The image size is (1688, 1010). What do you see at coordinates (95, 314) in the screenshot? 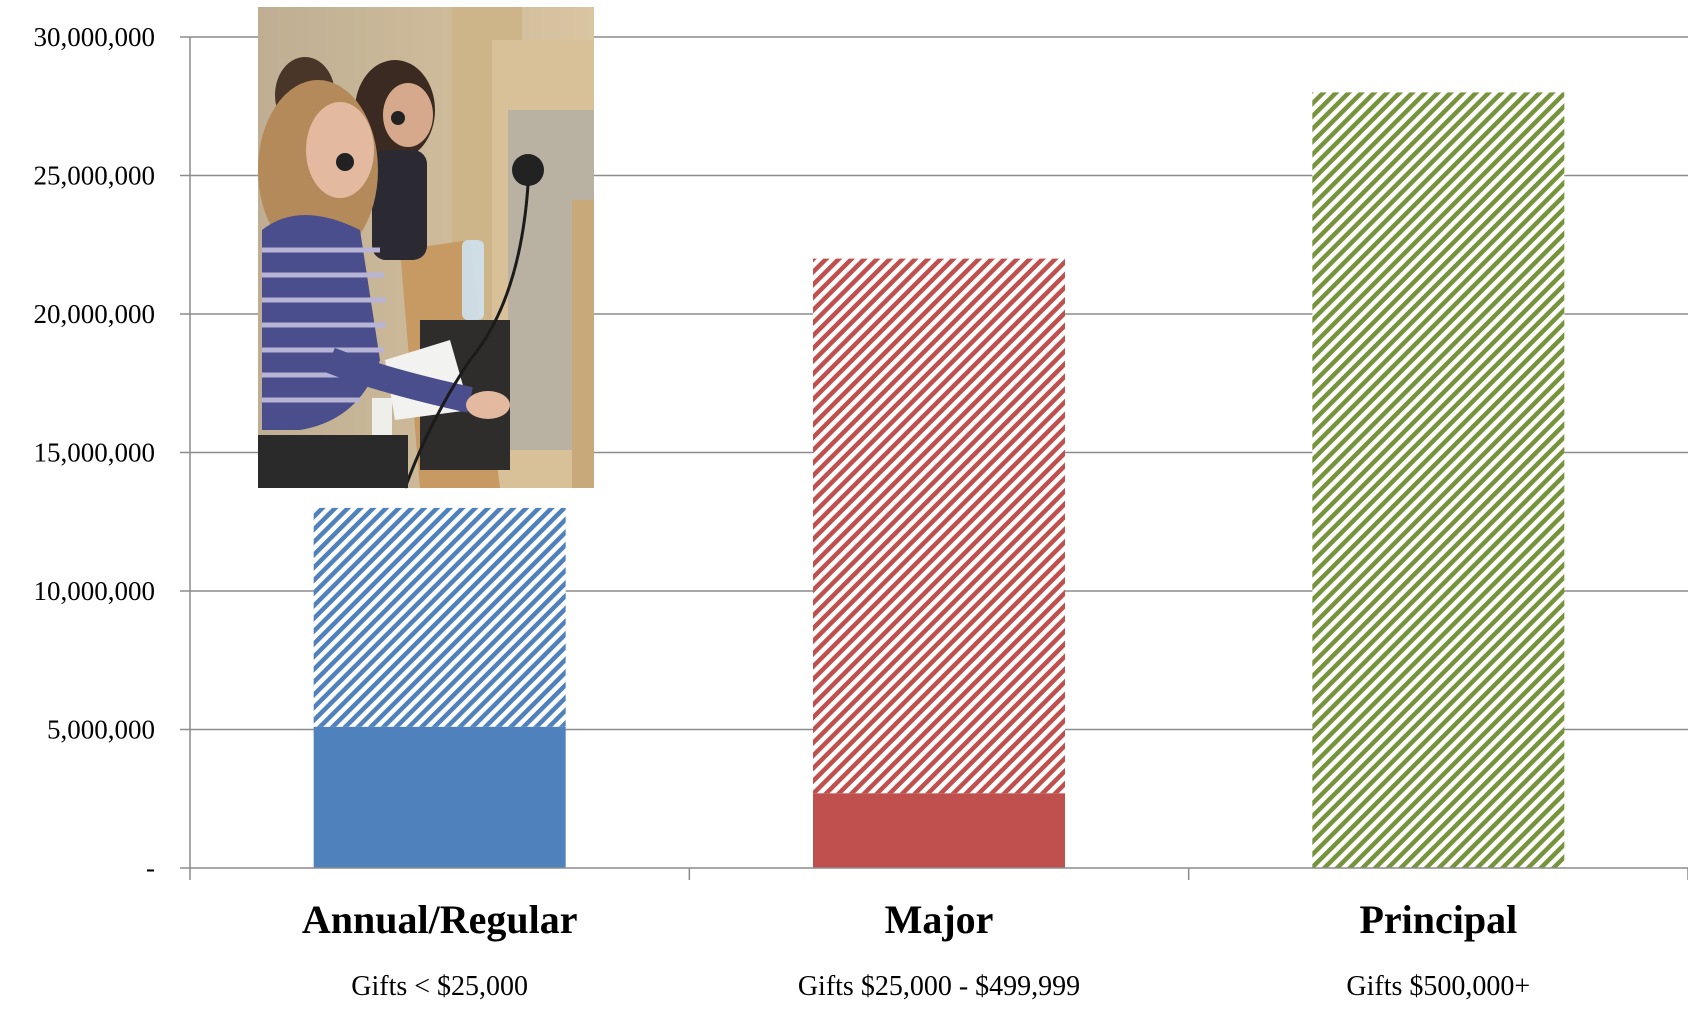
I see `y-tick-label: 20,000,000` at bounding box center [95, 314].